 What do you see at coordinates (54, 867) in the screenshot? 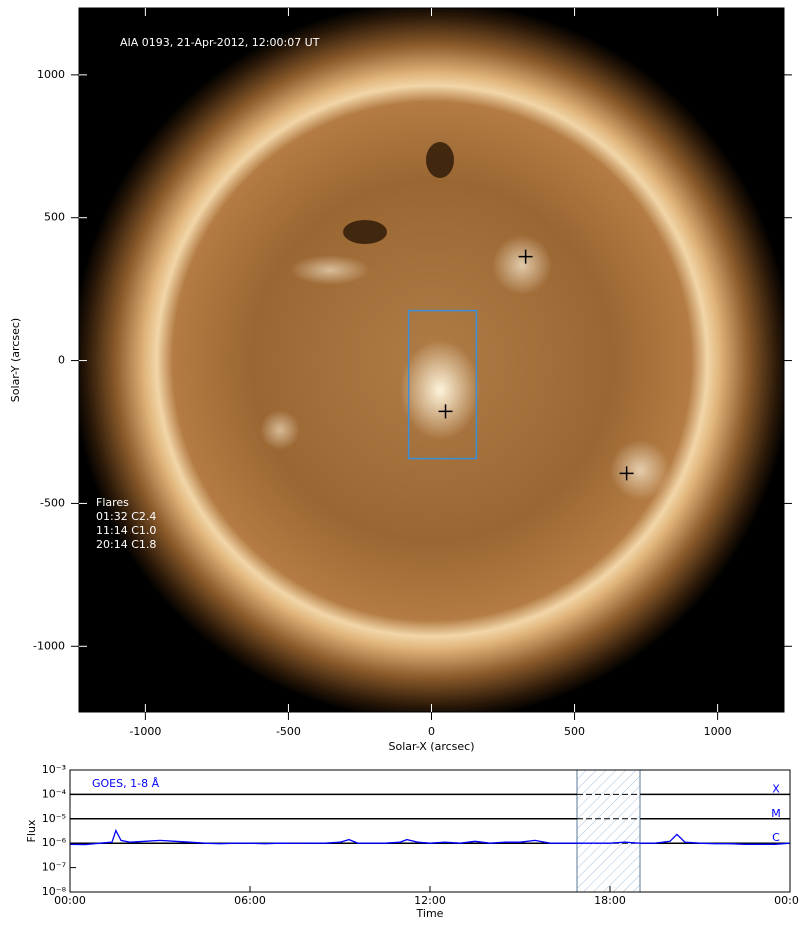
I see `y-tick-label: 10⁻⁷` at bounding box center [54, 867].